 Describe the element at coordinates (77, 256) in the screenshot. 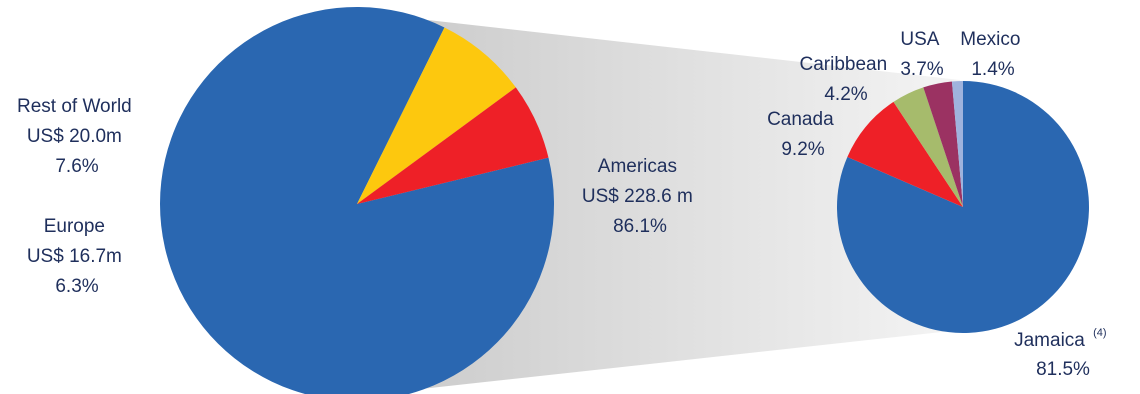

I see `label-europe: Europe US$ 16.7m 6.3%` at that location.